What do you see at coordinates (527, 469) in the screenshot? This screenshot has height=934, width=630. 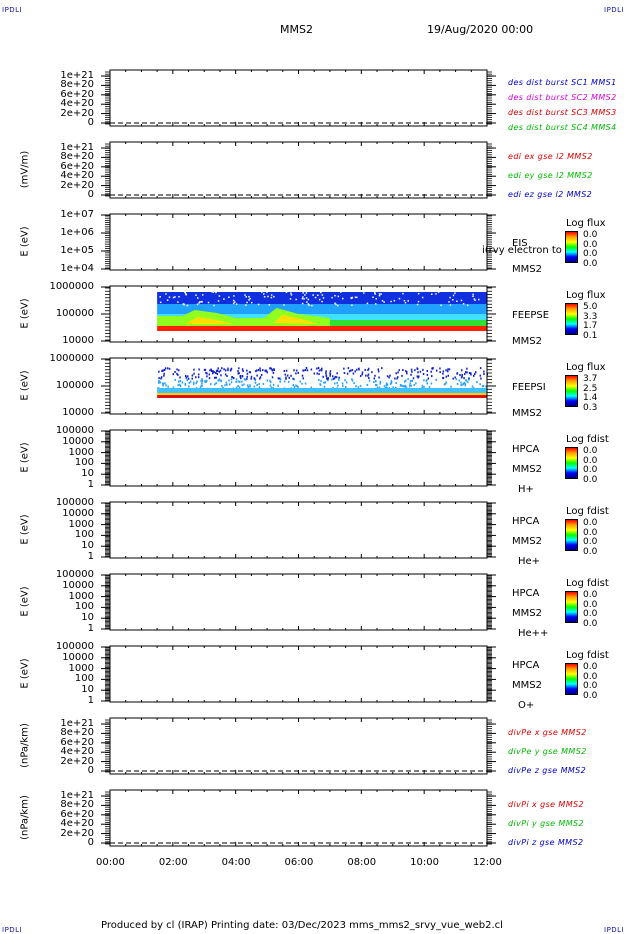 I see `panel-label: MMS2` at bounding box center [527, 469].